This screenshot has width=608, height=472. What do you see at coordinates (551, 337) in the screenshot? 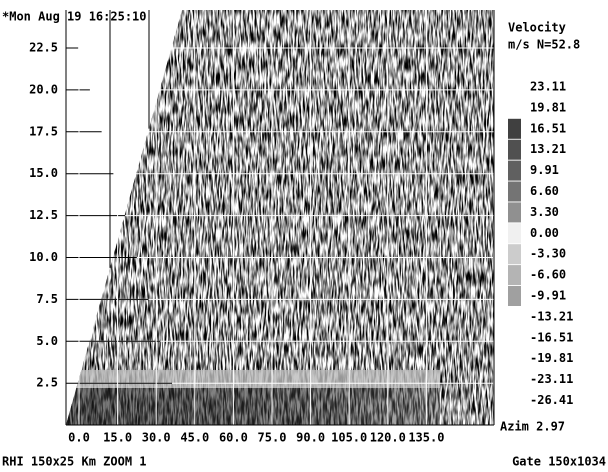
I see `legend-label: -16.51` at bounding box center [551, 337].